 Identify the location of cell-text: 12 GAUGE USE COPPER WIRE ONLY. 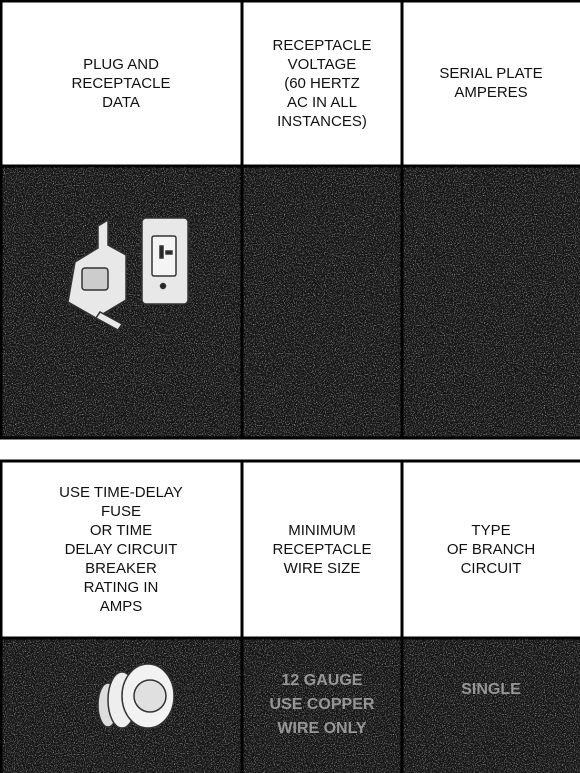
(322, 704).